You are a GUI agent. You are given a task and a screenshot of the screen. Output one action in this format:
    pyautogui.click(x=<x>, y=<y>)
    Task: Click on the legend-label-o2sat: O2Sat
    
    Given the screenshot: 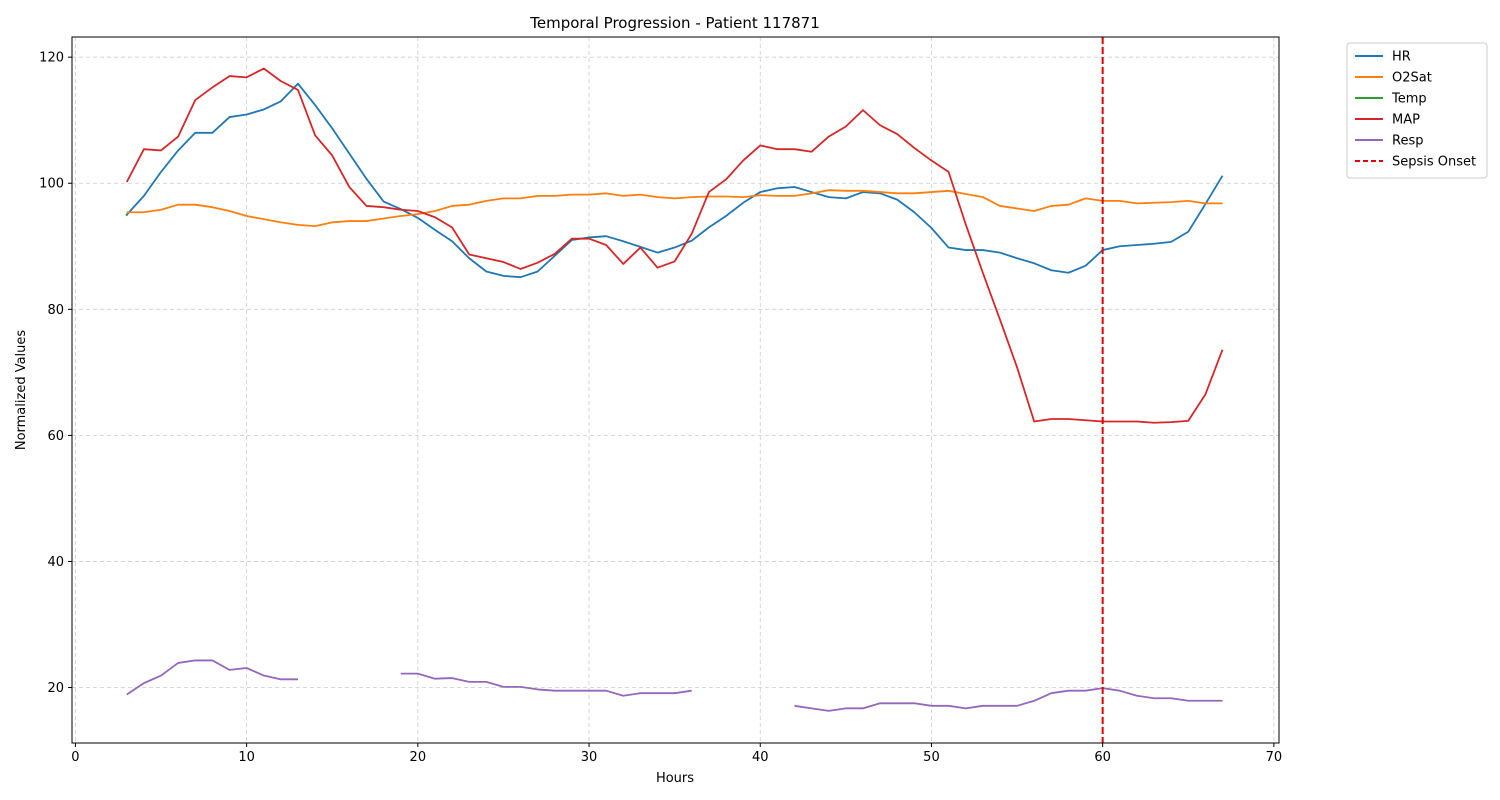 What is the action you would take?
    pyautogui.click(x=1412, y=78)
    